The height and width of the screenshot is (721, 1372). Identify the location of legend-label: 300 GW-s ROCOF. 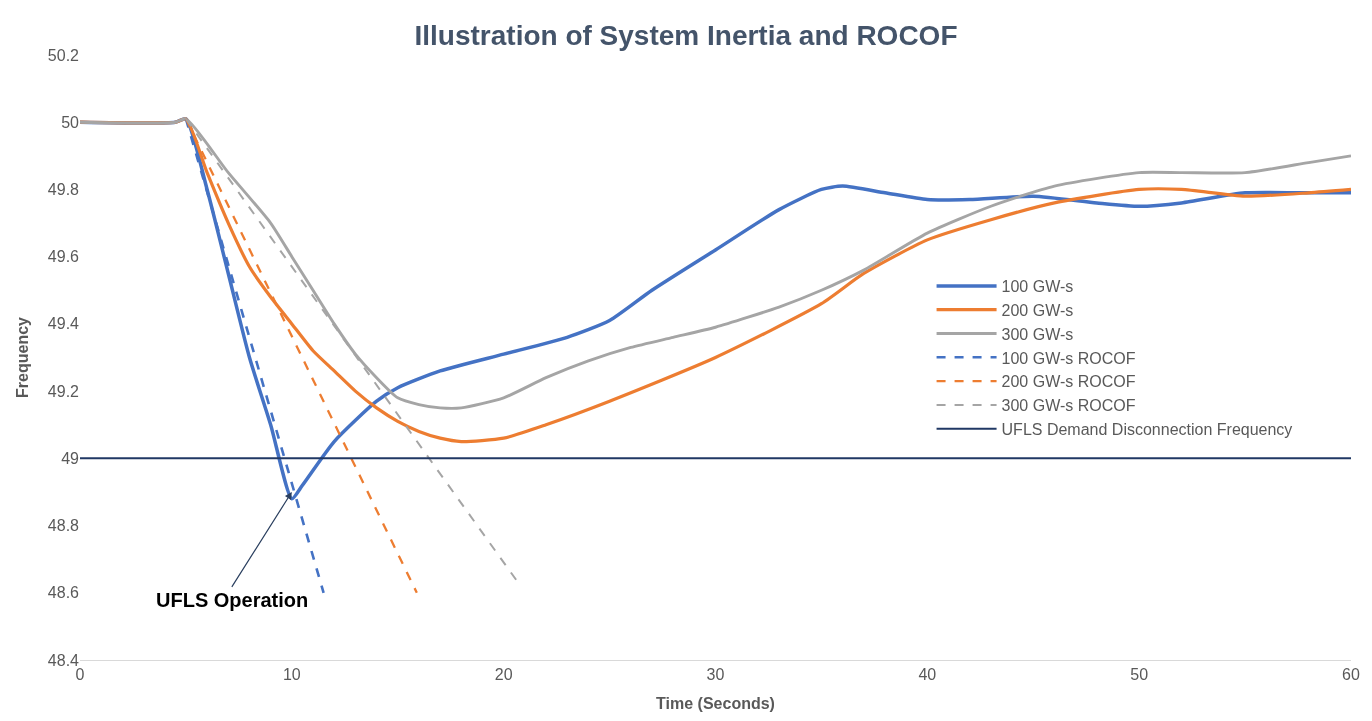
(1068, 406).